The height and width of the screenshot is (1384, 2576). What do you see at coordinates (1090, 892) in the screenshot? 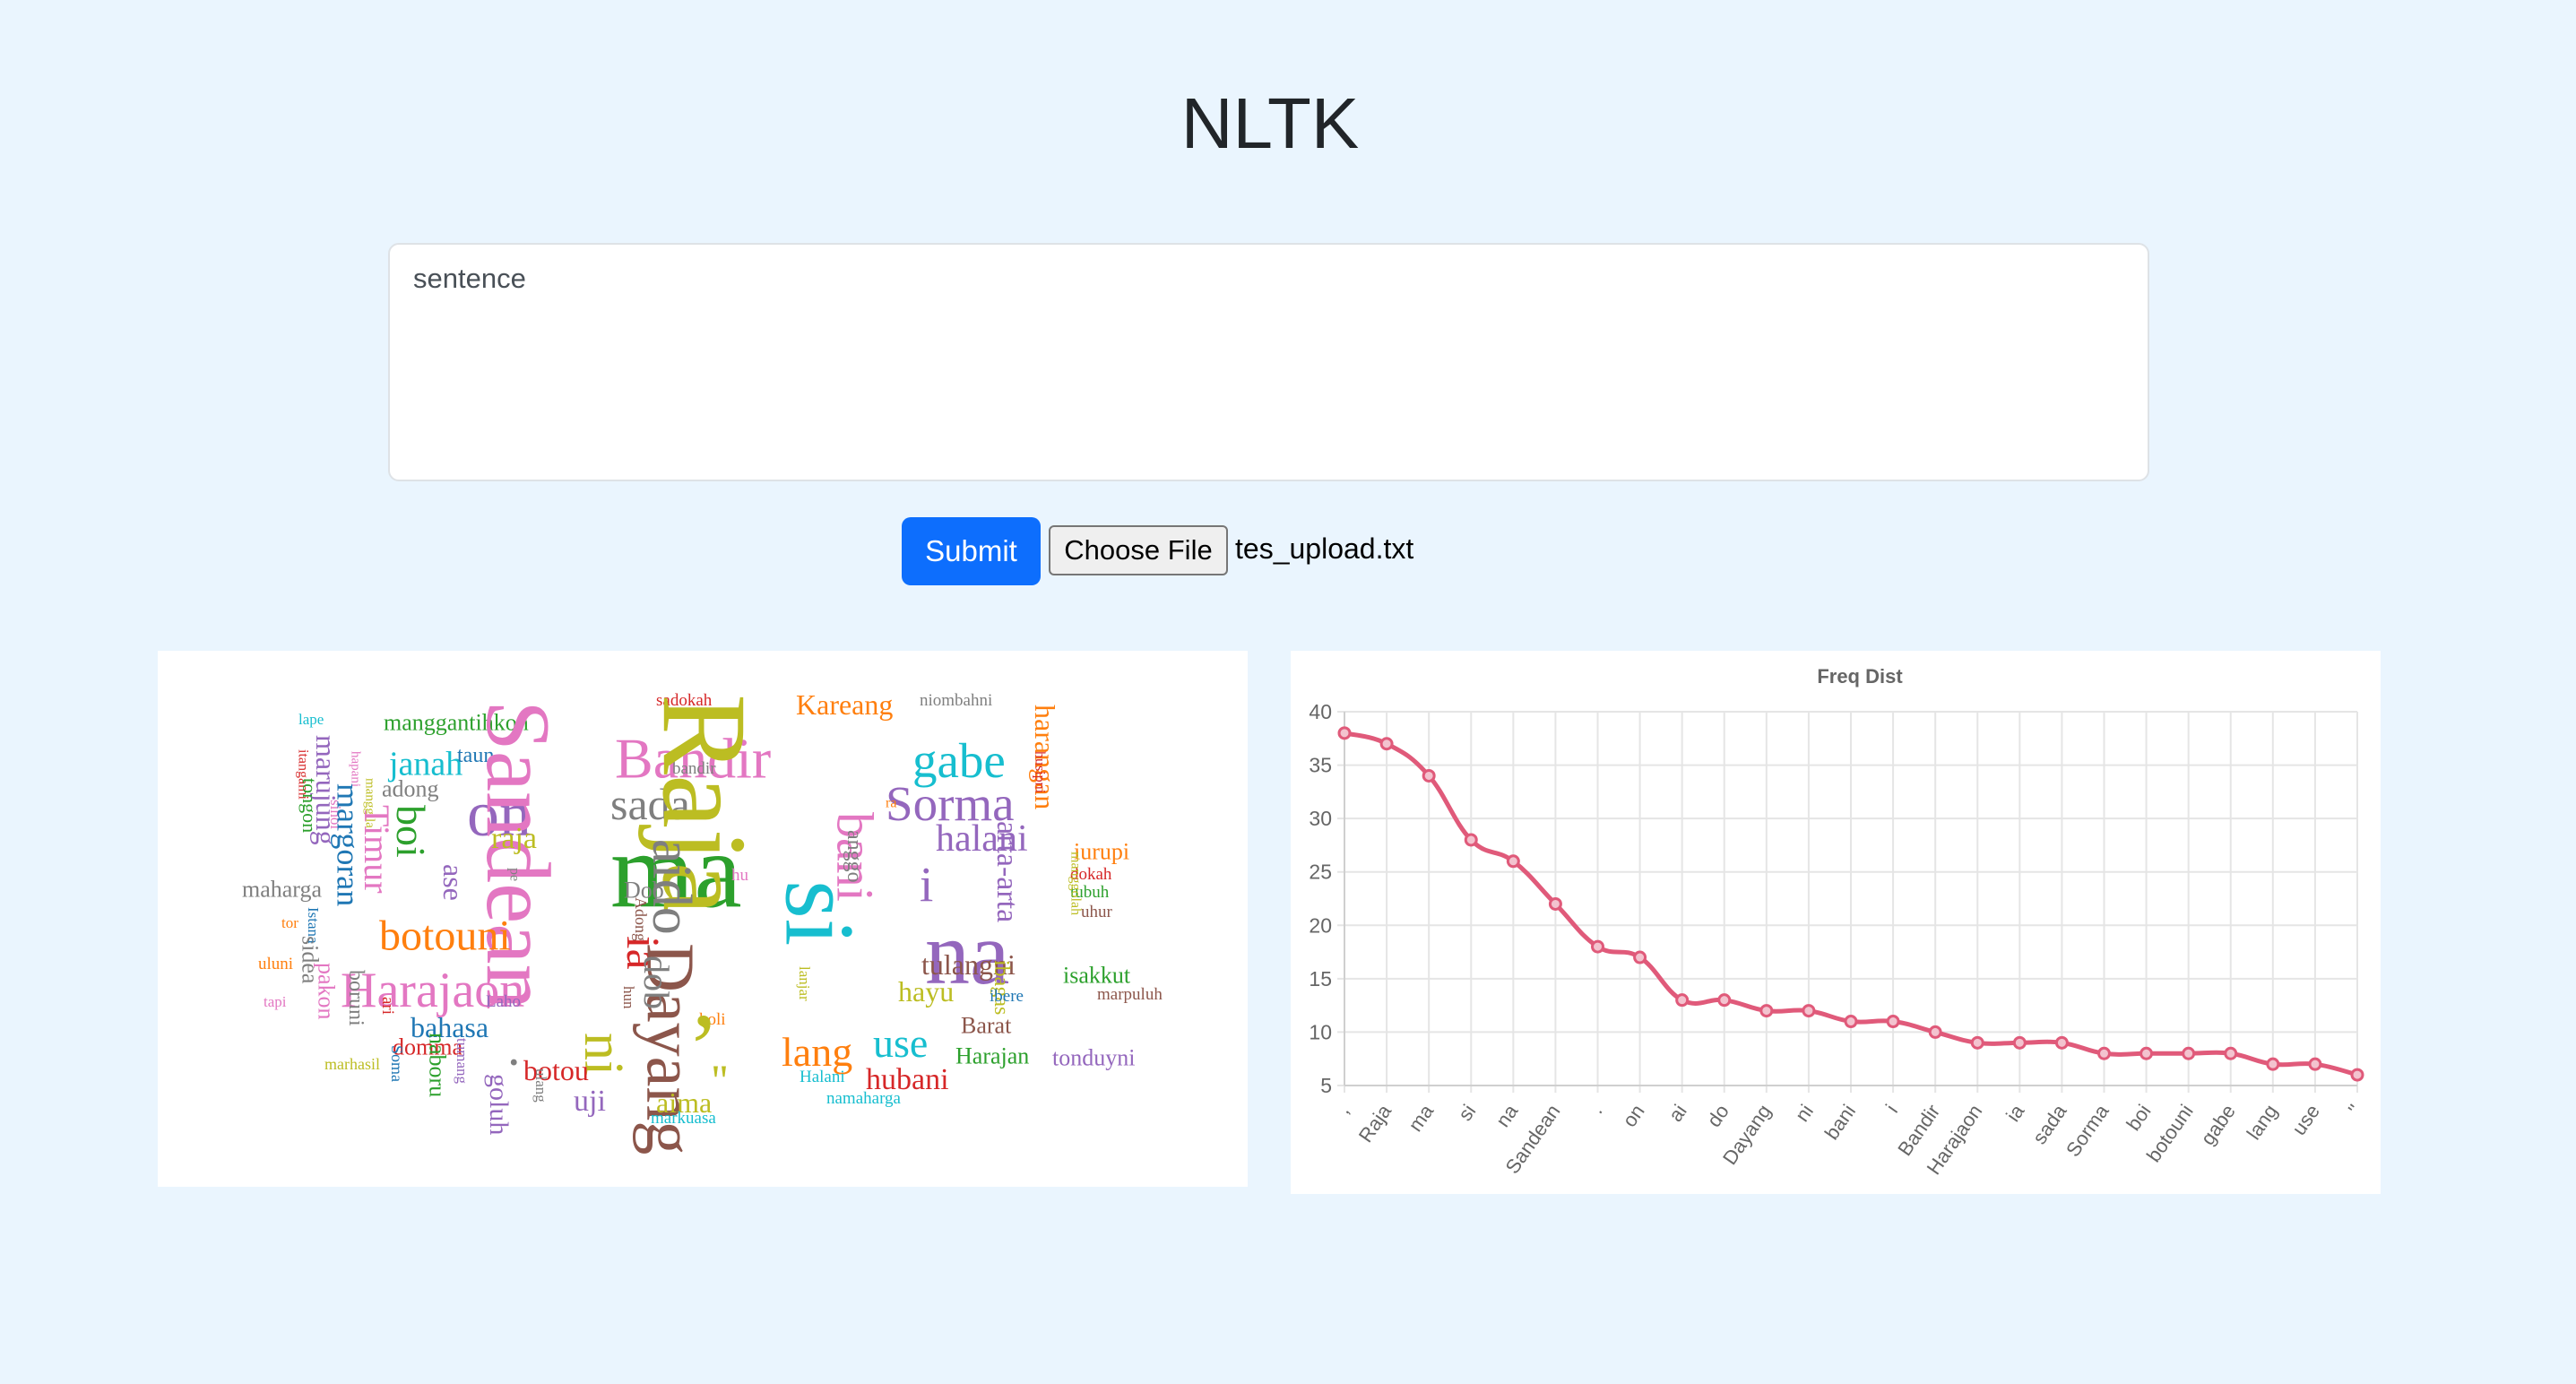
I see `wordcloud-word: tubuh` at bounding box center [1090, 892].